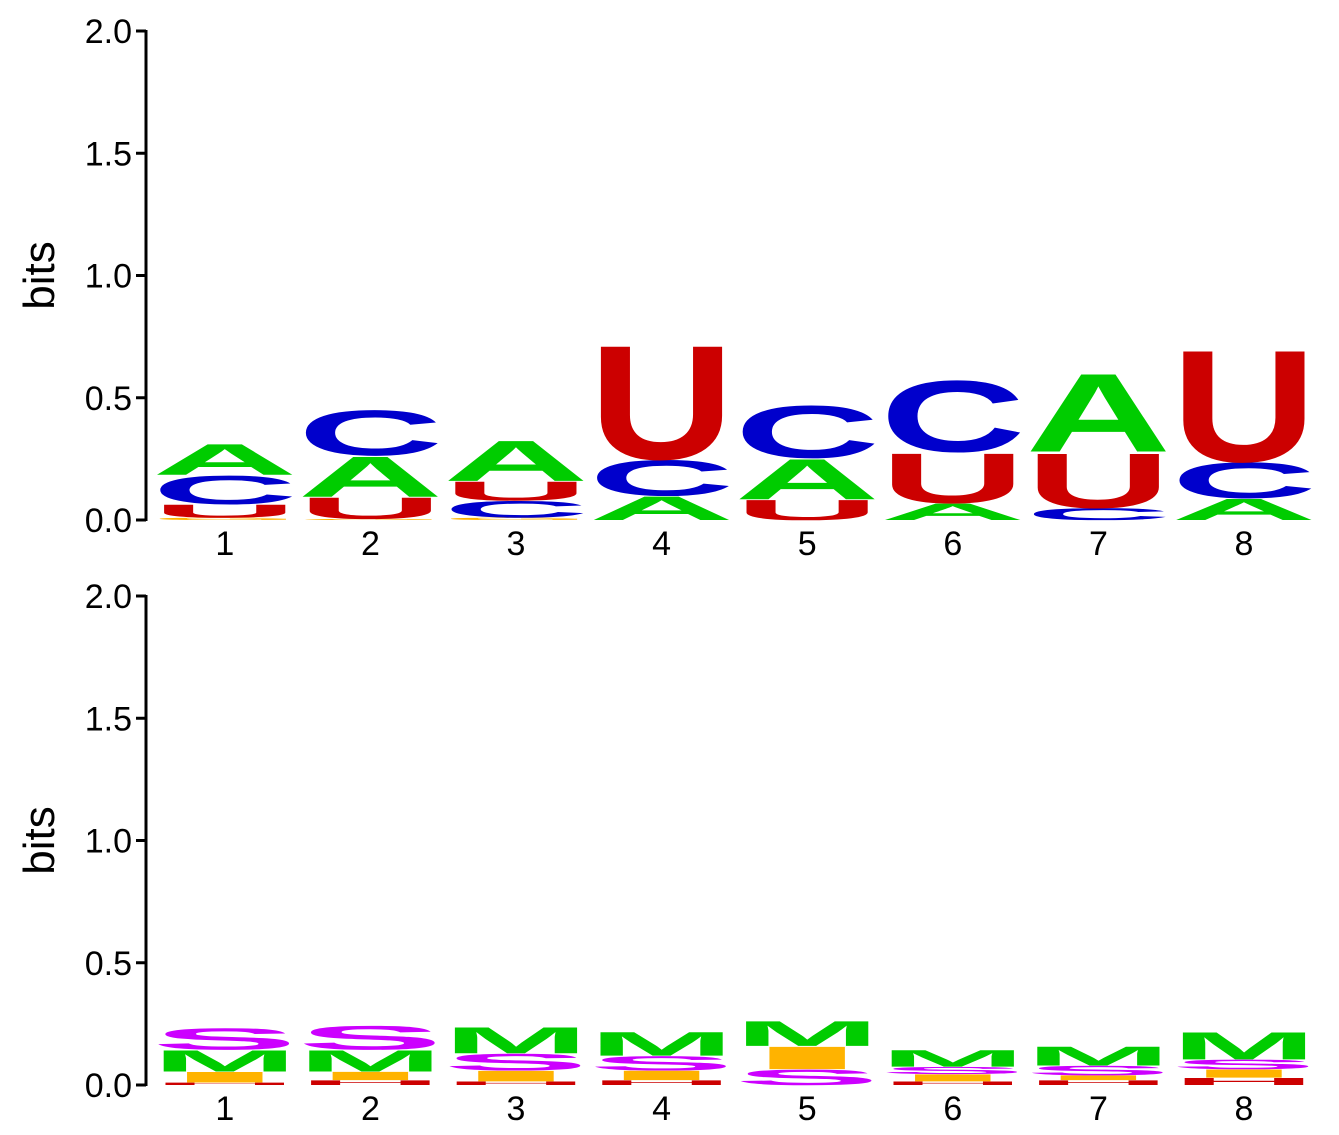  I want to click on logo-column-4: ACU, so click(662, 419).